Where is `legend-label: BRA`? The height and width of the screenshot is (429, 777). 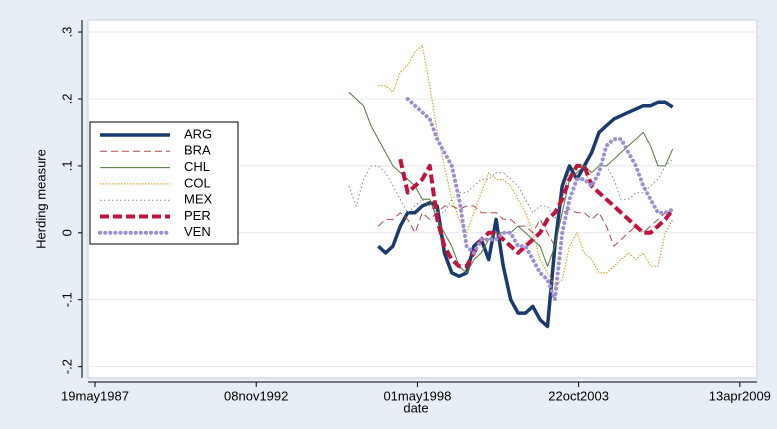
legend-label: BRA is located at coordinates (197, 150).